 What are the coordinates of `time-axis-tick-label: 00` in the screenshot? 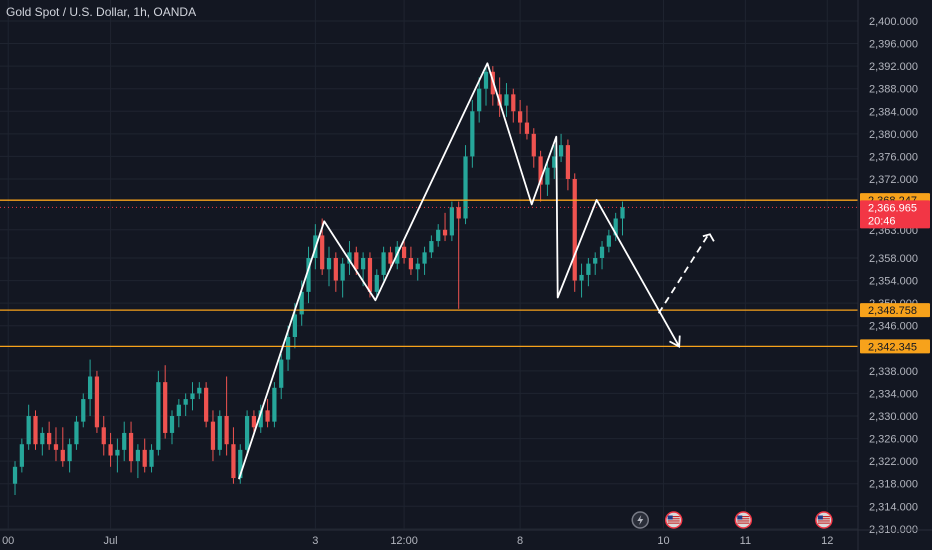 It's located at (8, 541).